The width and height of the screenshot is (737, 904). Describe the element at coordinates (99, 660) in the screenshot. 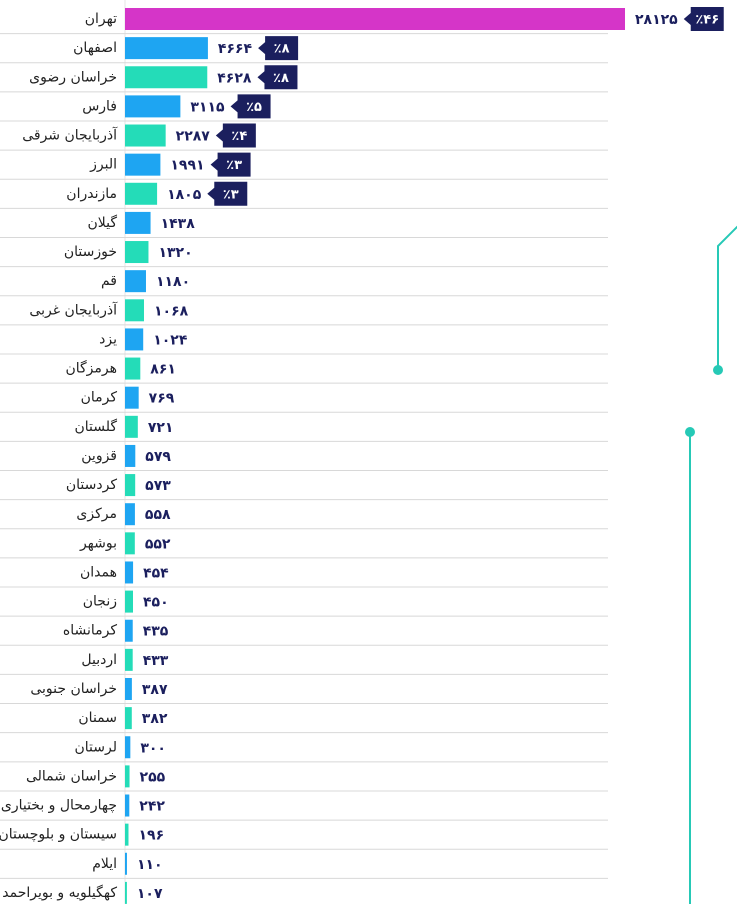

I see `category-label: اردبیل` at that location.